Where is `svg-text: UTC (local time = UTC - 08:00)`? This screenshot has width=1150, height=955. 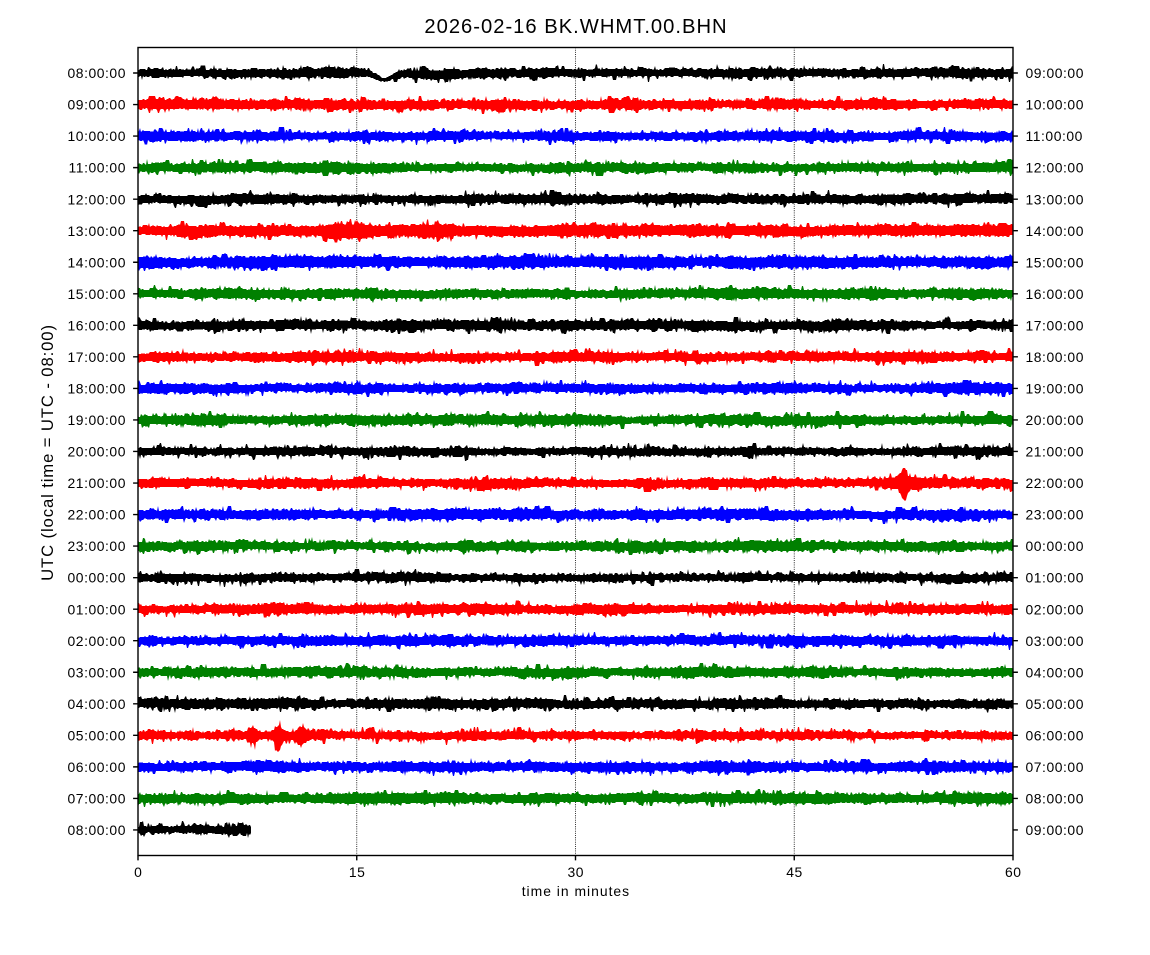 svg-text: UTC (local time = UTC - 08:00) is located at coordinates (47, 452).